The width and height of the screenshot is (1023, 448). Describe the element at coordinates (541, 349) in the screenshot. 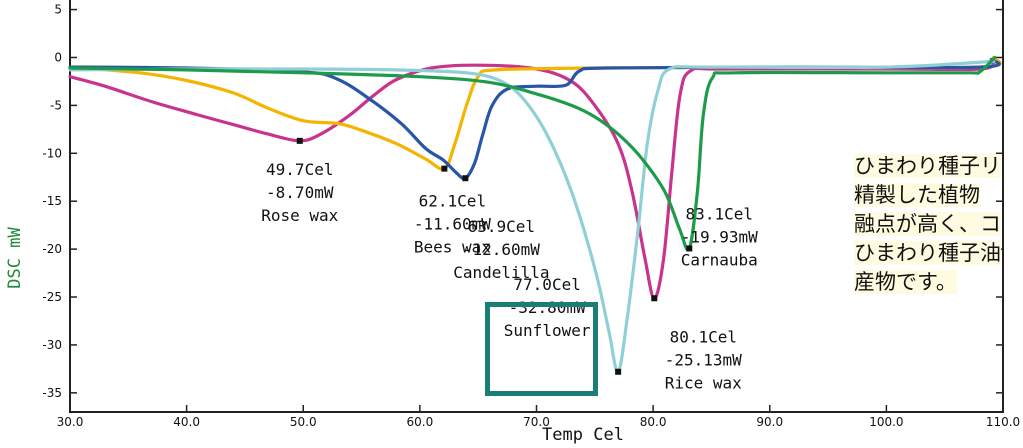

I see `sunflower-highlight-box` at that location.